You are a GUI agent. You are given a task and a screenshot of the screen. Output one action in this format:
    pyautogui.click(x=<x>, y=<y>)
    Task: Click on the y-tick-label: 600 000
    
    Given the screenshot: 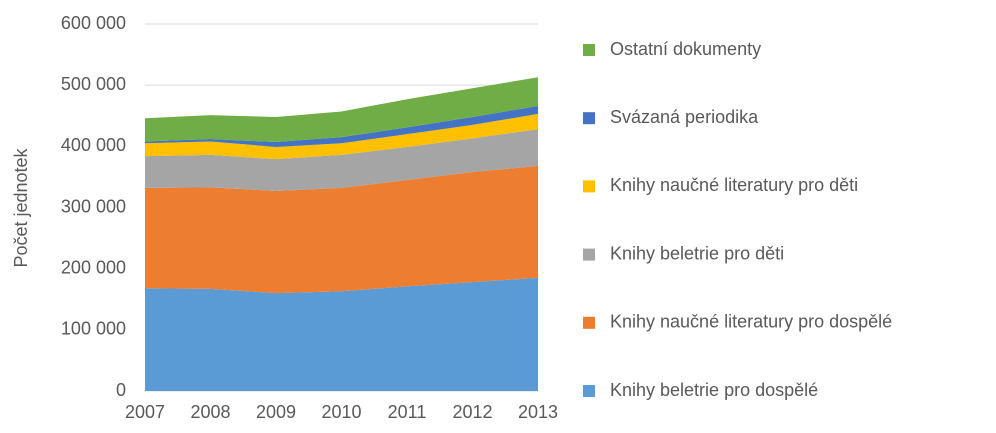 What is the action you would take?
    pyautogui.click(x=93, y=23)
    